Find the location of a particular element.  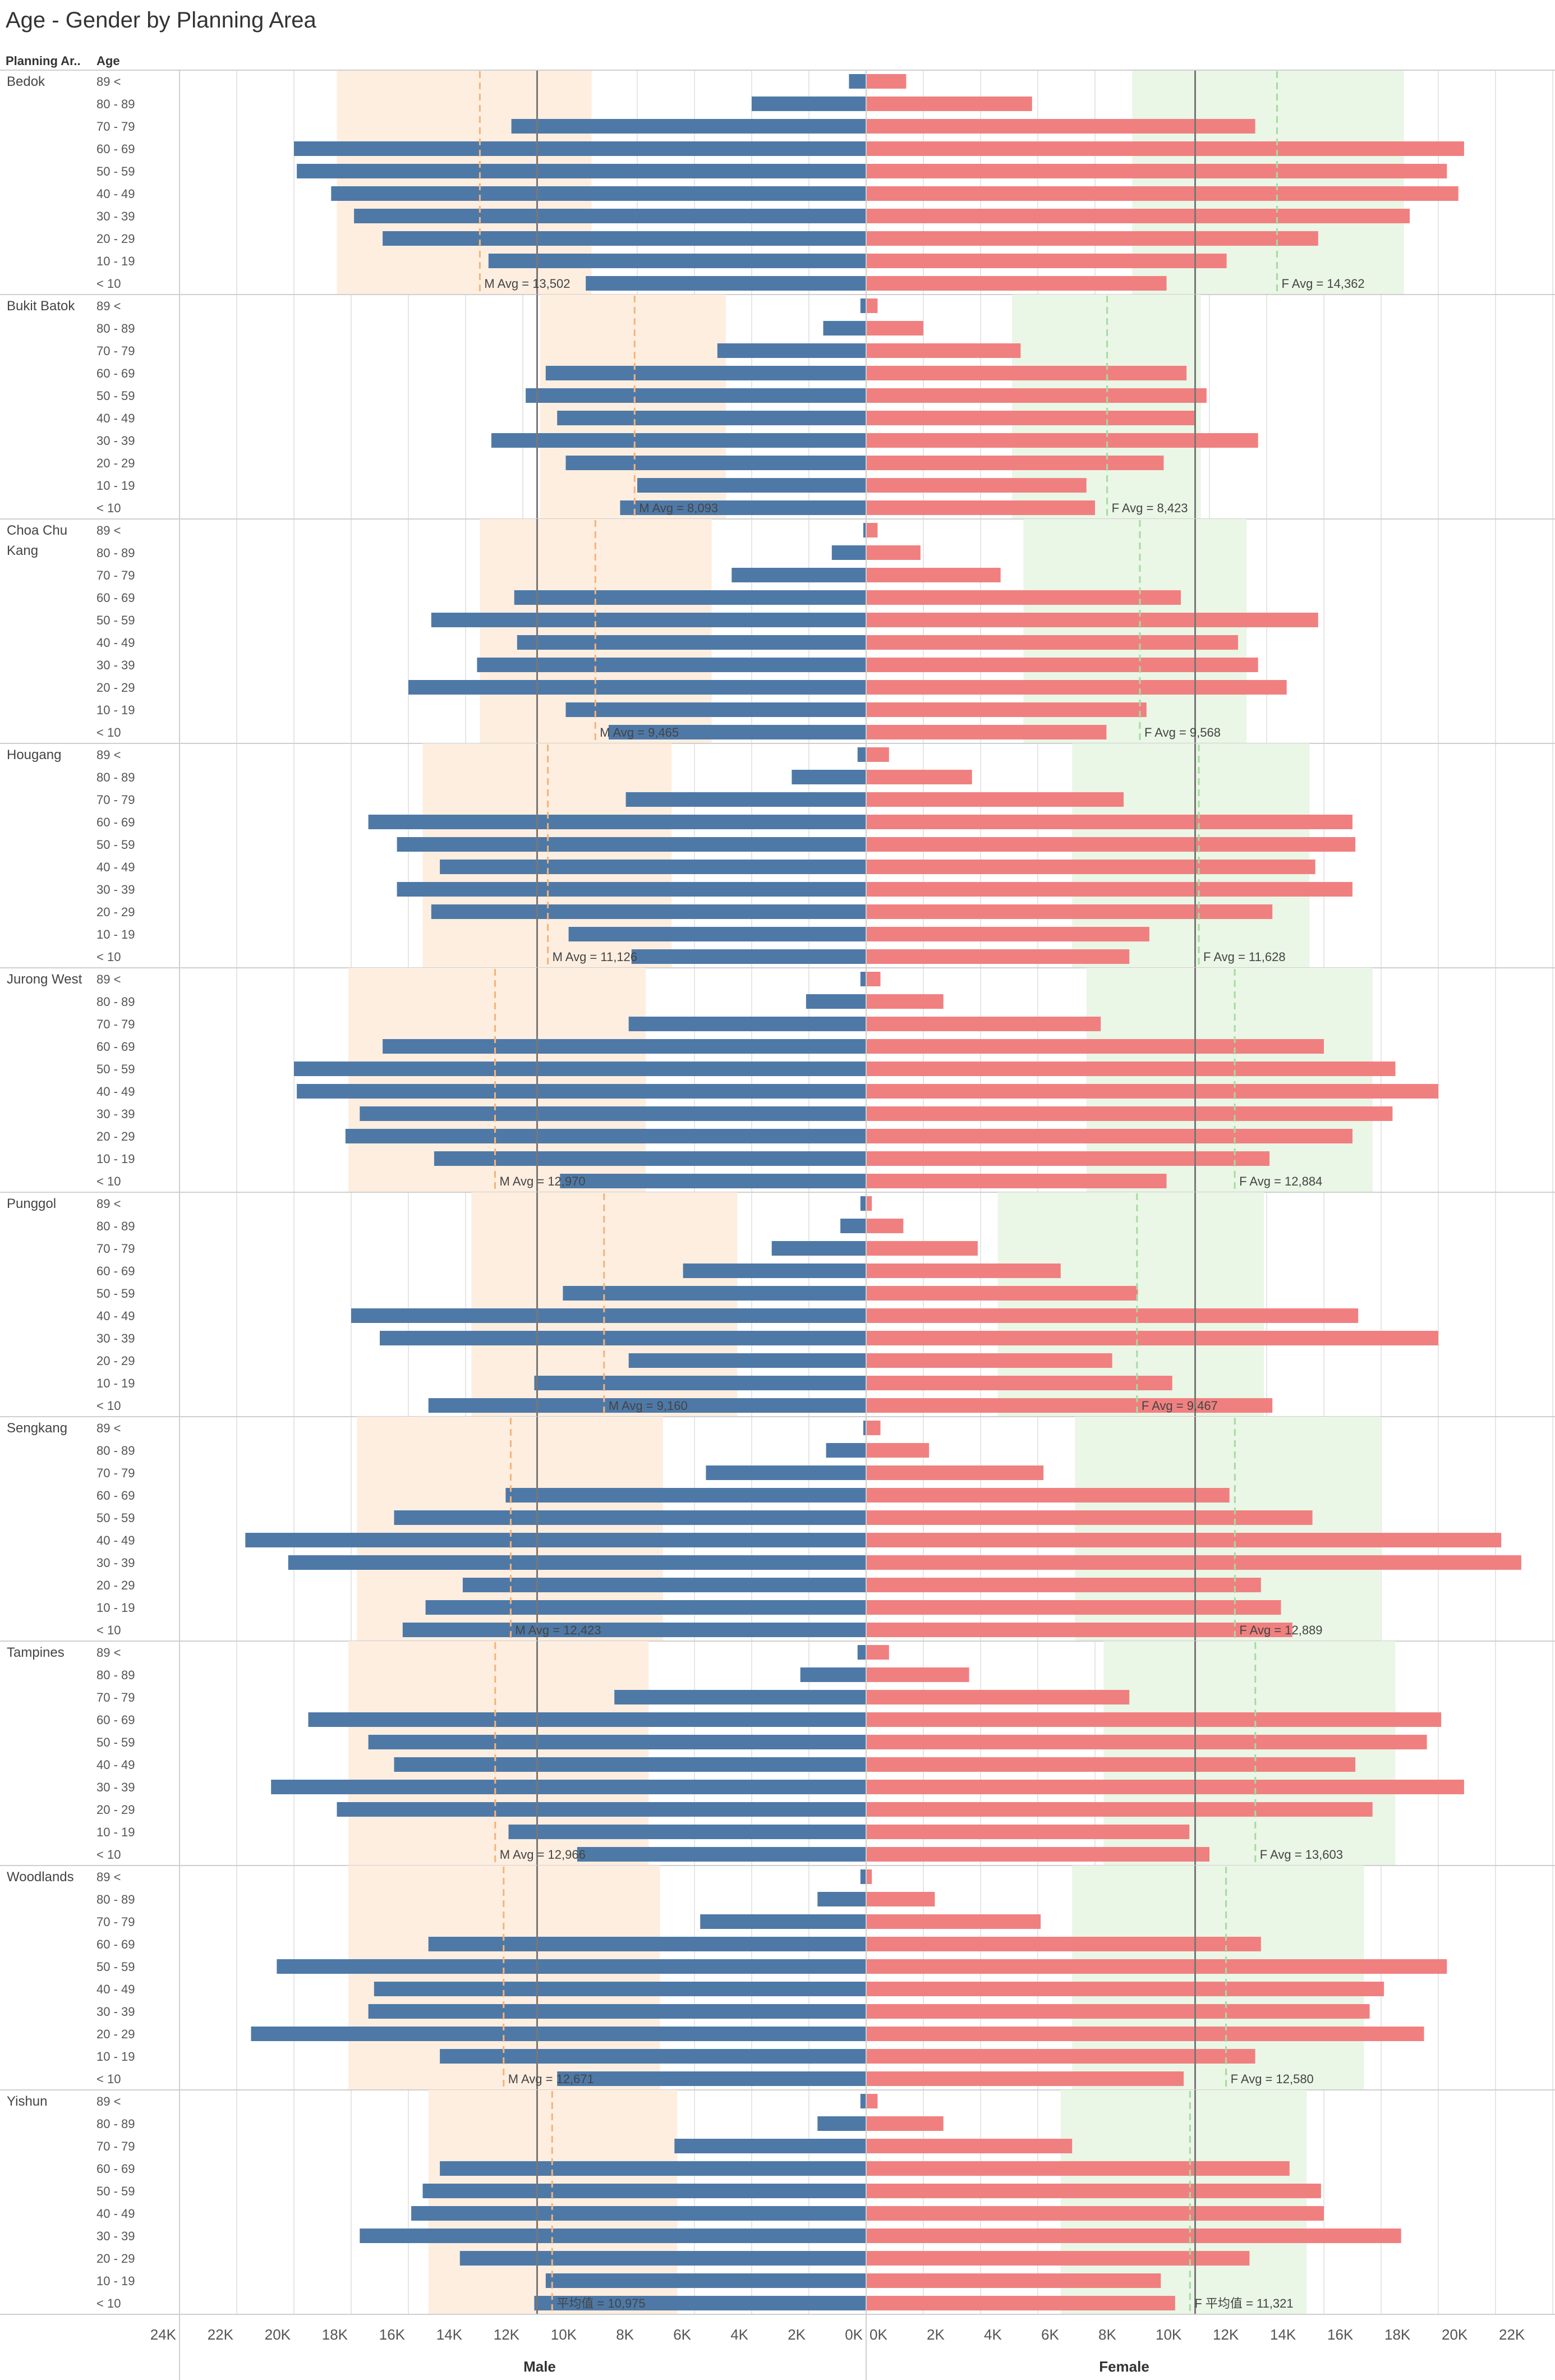

female-avg-label: F Avg = 12,580 is located at coordinates (1272, 2079).